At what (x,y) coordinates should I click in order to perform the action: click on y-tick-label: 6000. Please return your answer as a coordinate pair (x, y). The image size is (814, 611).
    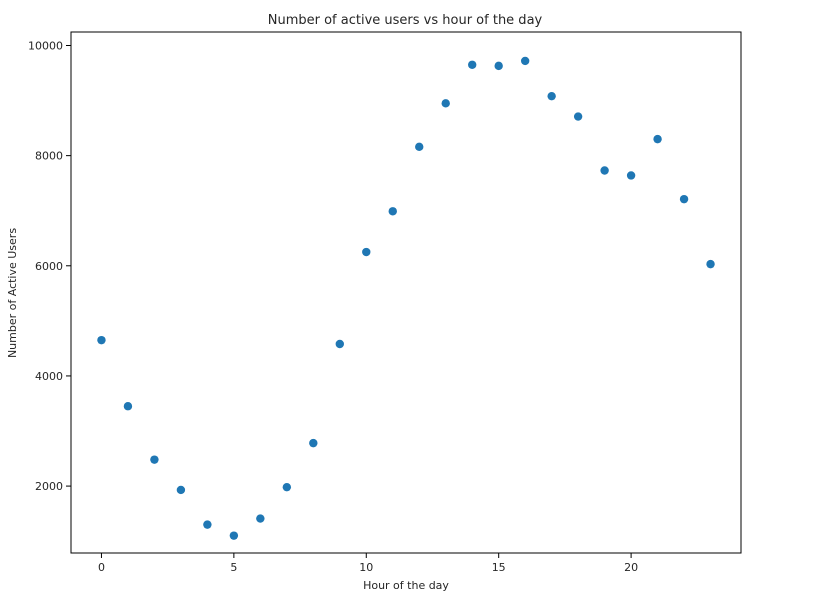
    Looking at the image, I should click on (49, 266).